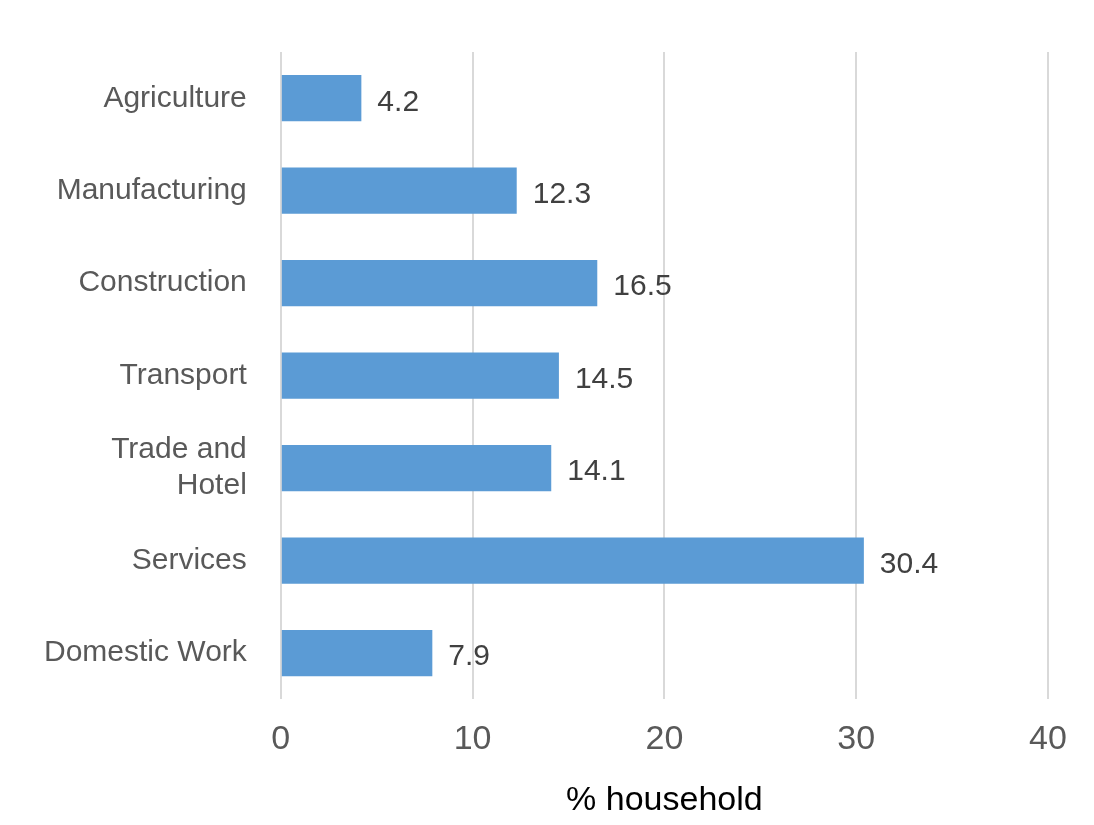 The image size is (1094, 825). What do you see at coordinates (909, 562) in the screenshot?
I see `data-label: 30.4` at bounding box center [909, 562].